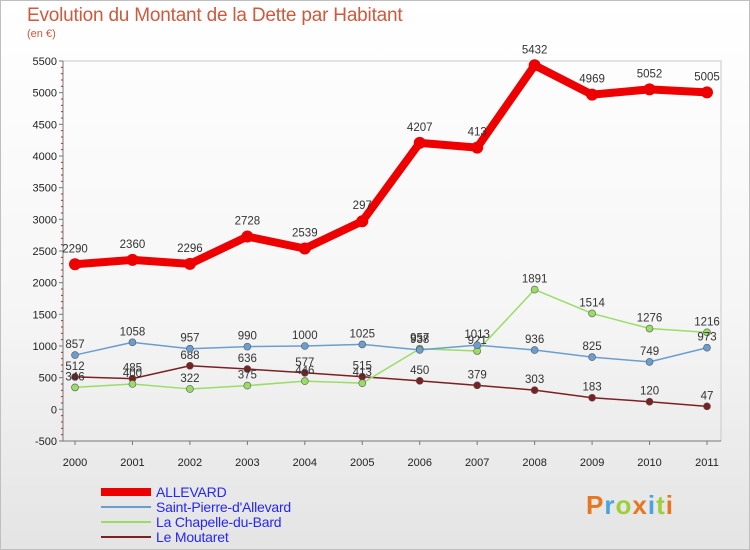 This screenshot has width=750, height=550. What do you see at coordinates (75, 463) in the screenshot?
I see `x-tick-label: 2000` at bounding box center [75, 463].